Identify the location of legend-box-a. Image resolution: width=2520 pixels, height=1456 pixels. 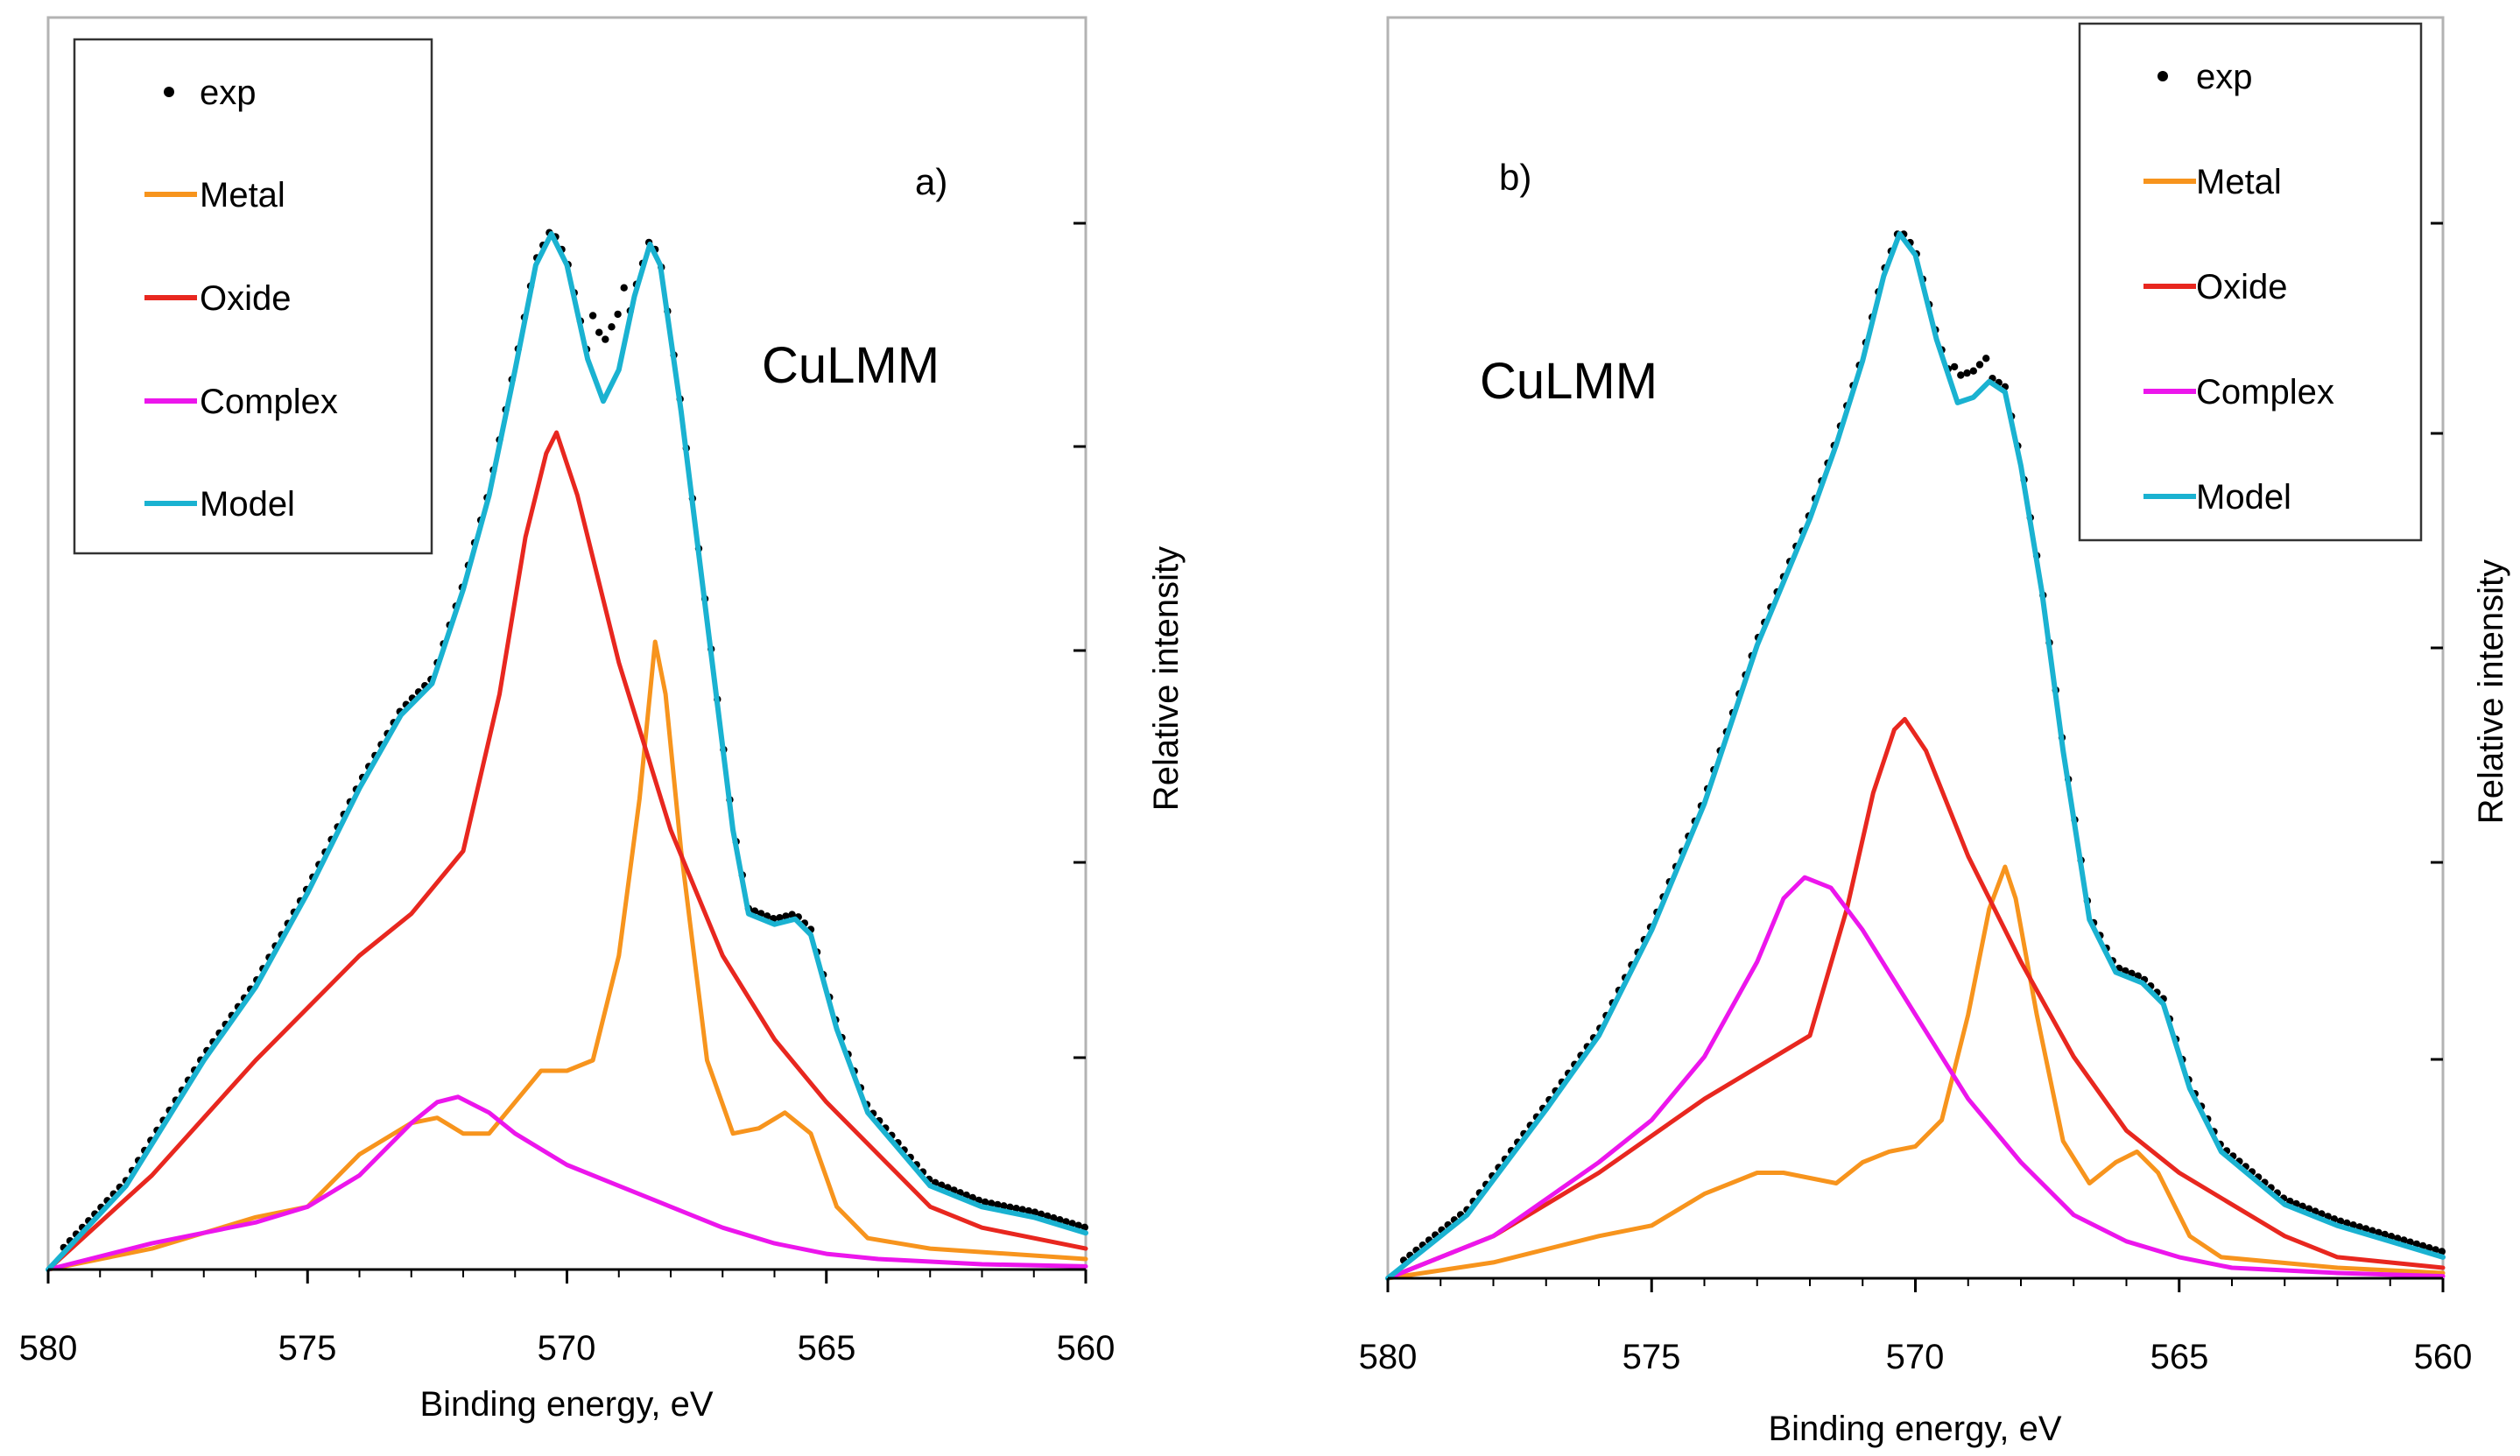
(253, 296).